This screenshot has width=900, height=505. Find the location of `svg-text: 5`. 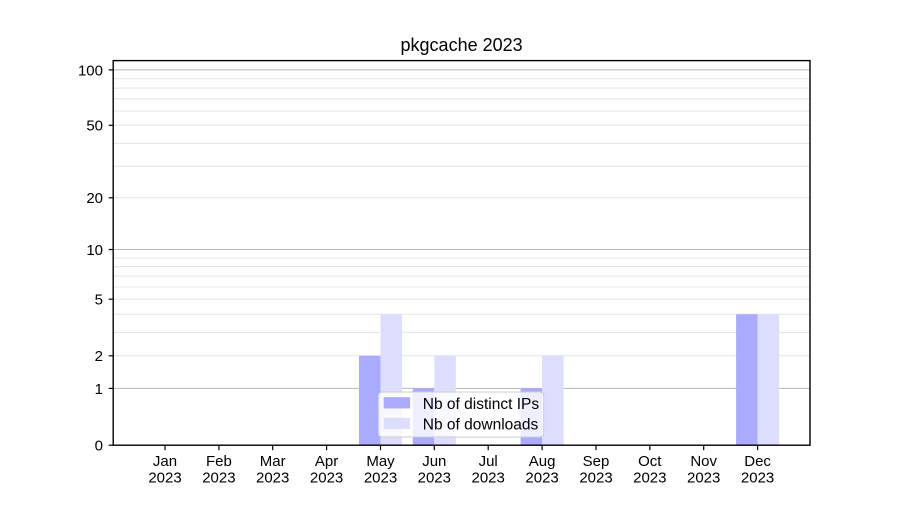

svg-text: 5 is located at coordinates (99, 300).